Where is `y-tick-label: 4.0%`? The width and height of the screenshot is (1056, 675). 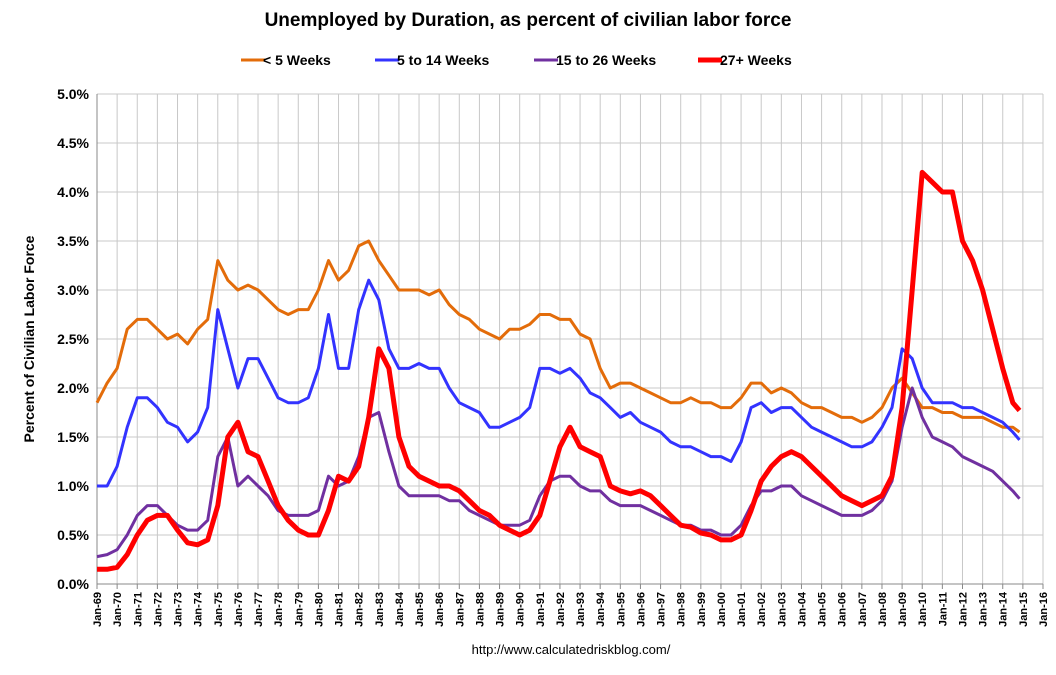
y-tick-label: 4.0% is located at coordinates (73, 192).